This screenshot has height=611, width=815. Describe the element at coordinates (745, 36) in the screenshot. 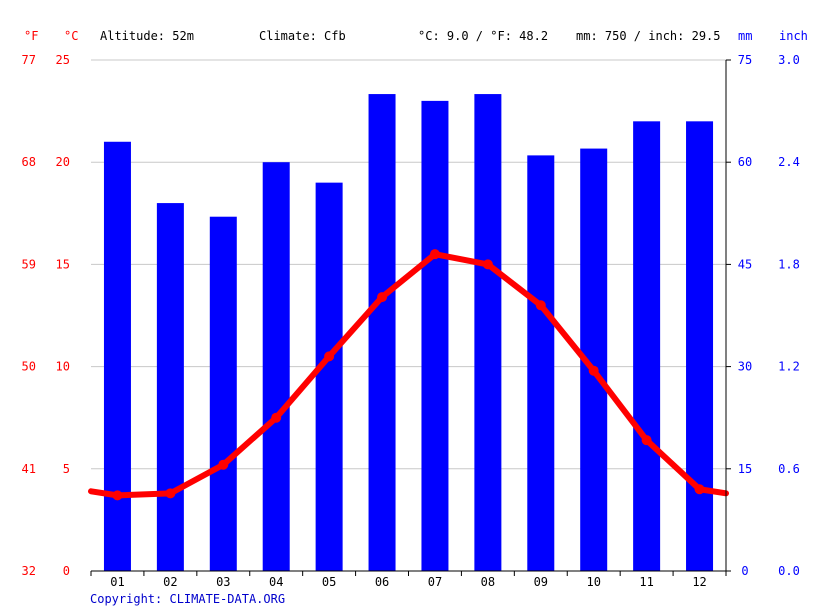

I see `mm-unit-label: mm` at that location.